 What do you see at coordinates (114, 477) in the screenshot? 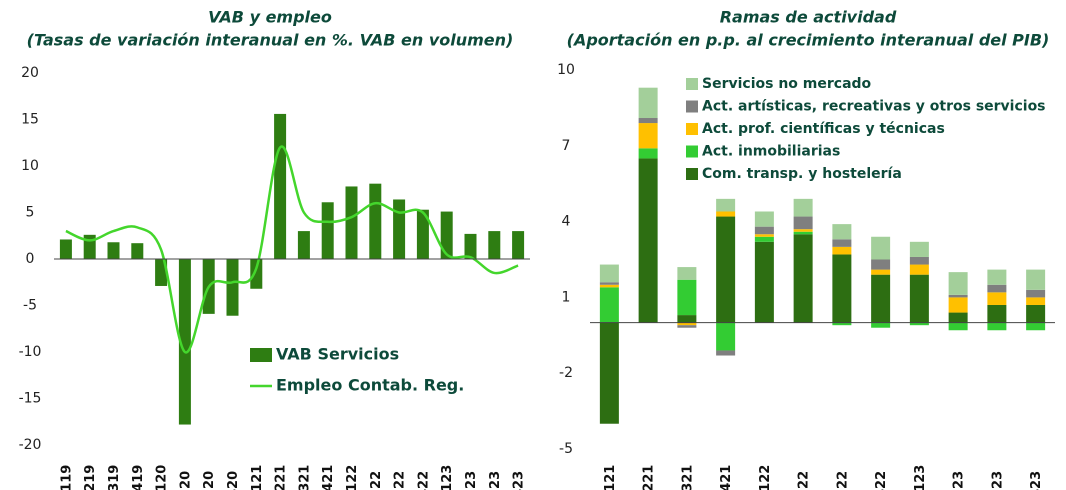
I see `x-tick-label: t319` at bounding box center [114, 477].